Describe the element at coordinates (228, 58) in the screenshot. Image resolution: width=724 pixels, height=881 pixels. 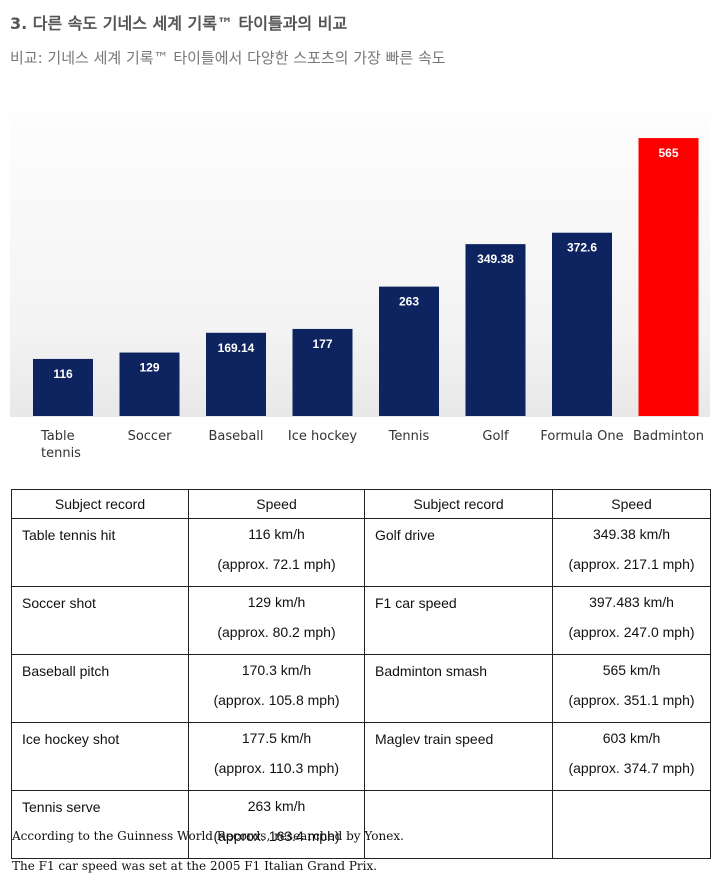
I see `chart-subheading: 비교: 기네스 세계 기록™ 타이틀에서 다양한 스포츠의 가장 빠른 속도` at that location.